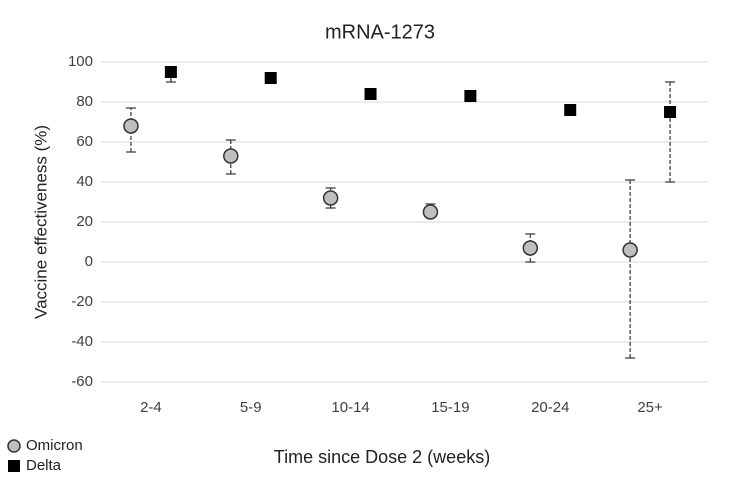 The image size is (745, 479). What do you see at coordinates (550, 407) in the screenshot?
I see `x-tick-label: 20-24` at bounding box center [550, 407].